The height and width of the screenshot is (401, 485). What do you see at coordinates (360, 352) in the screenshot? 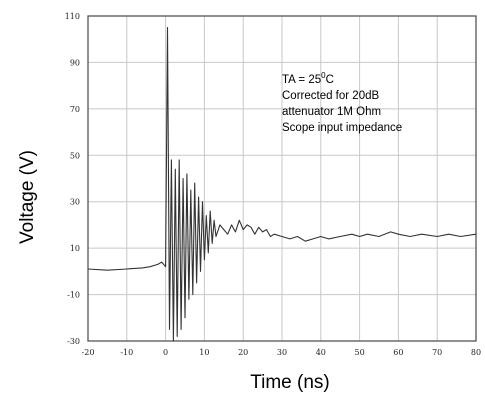
I see `x-tick-label: 50` at bounding box center [360, 352].